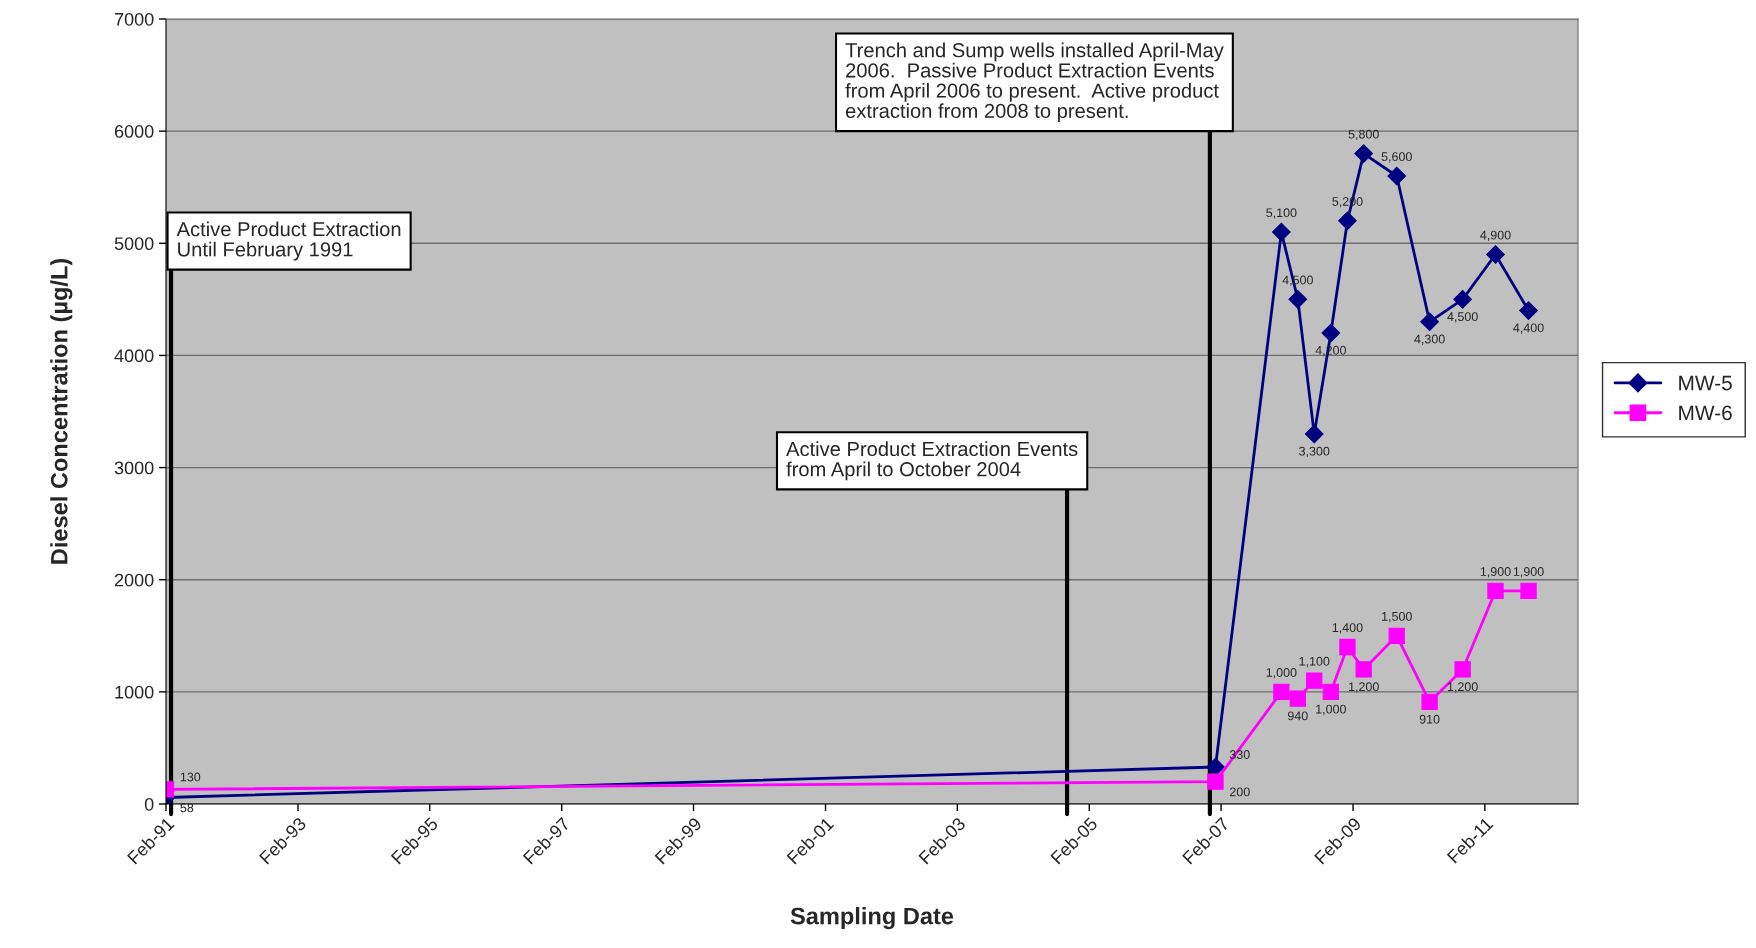 Image resolution: width=1756 pixels, height=948 pixels. I want to click on ref-line-label: Trench and Sump wells installed April-May 2006. Passive Product Extraction Events from April 2006 to present. Active product extraction from 2008 to present., so click(1034, 82).